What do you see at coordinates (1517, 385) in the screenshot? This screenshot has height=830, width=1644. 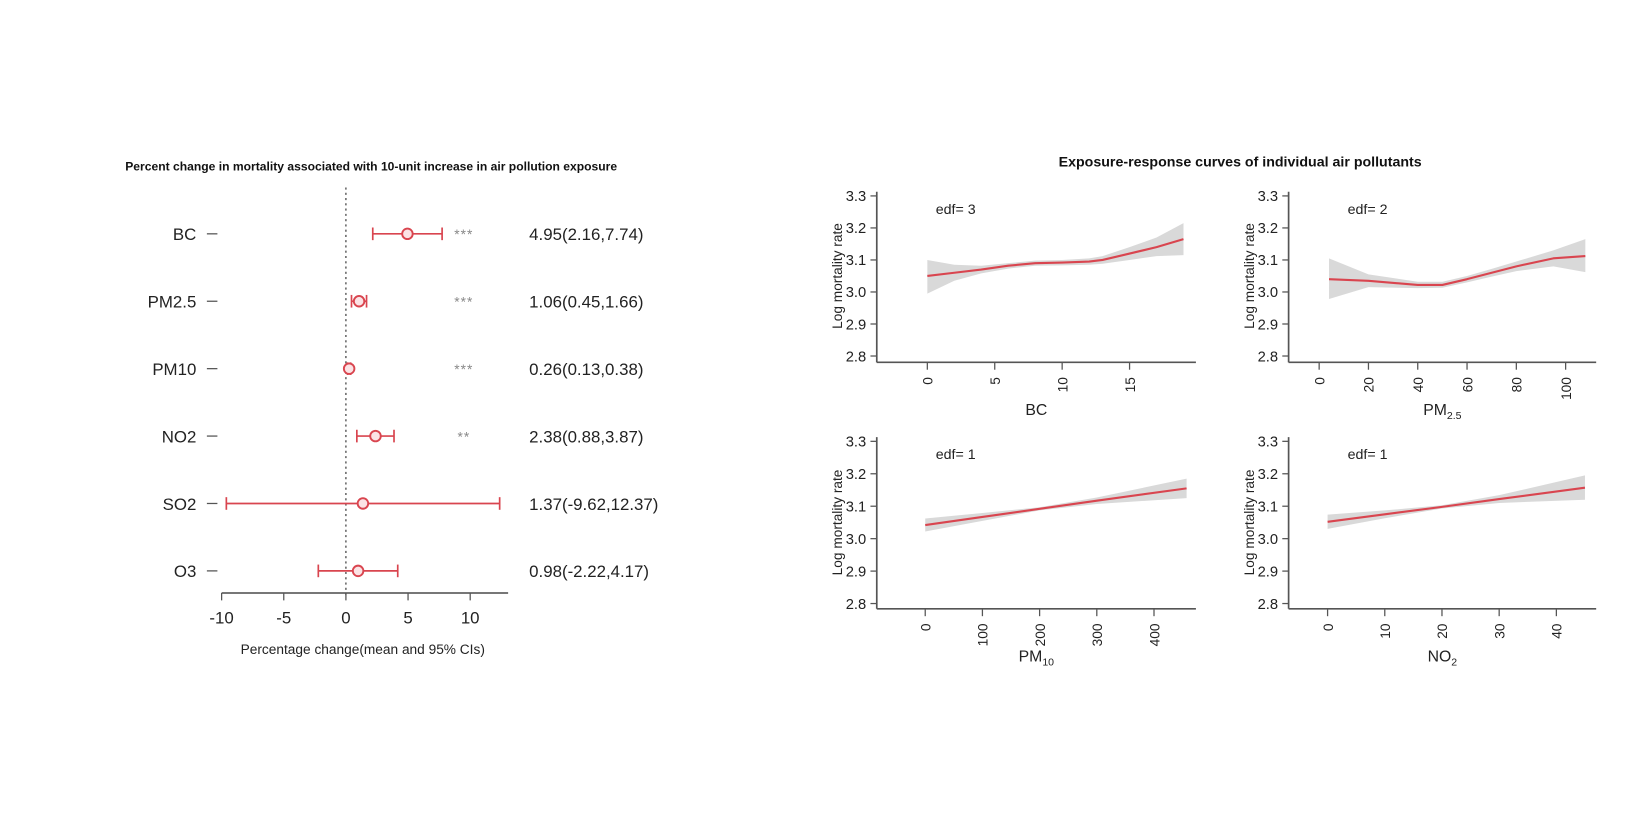 I see `x-tick-label: 80` at bounding box center [1517, 385].